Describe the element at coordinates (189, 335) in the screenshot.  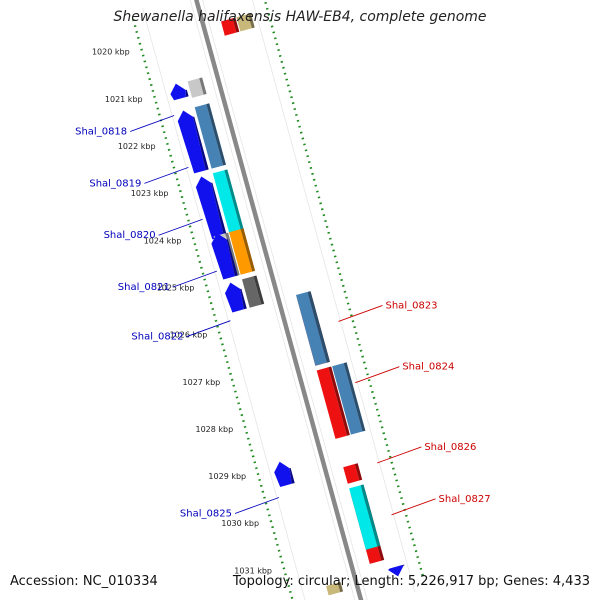
I see `tick-label: 1026 kbp` at that location.